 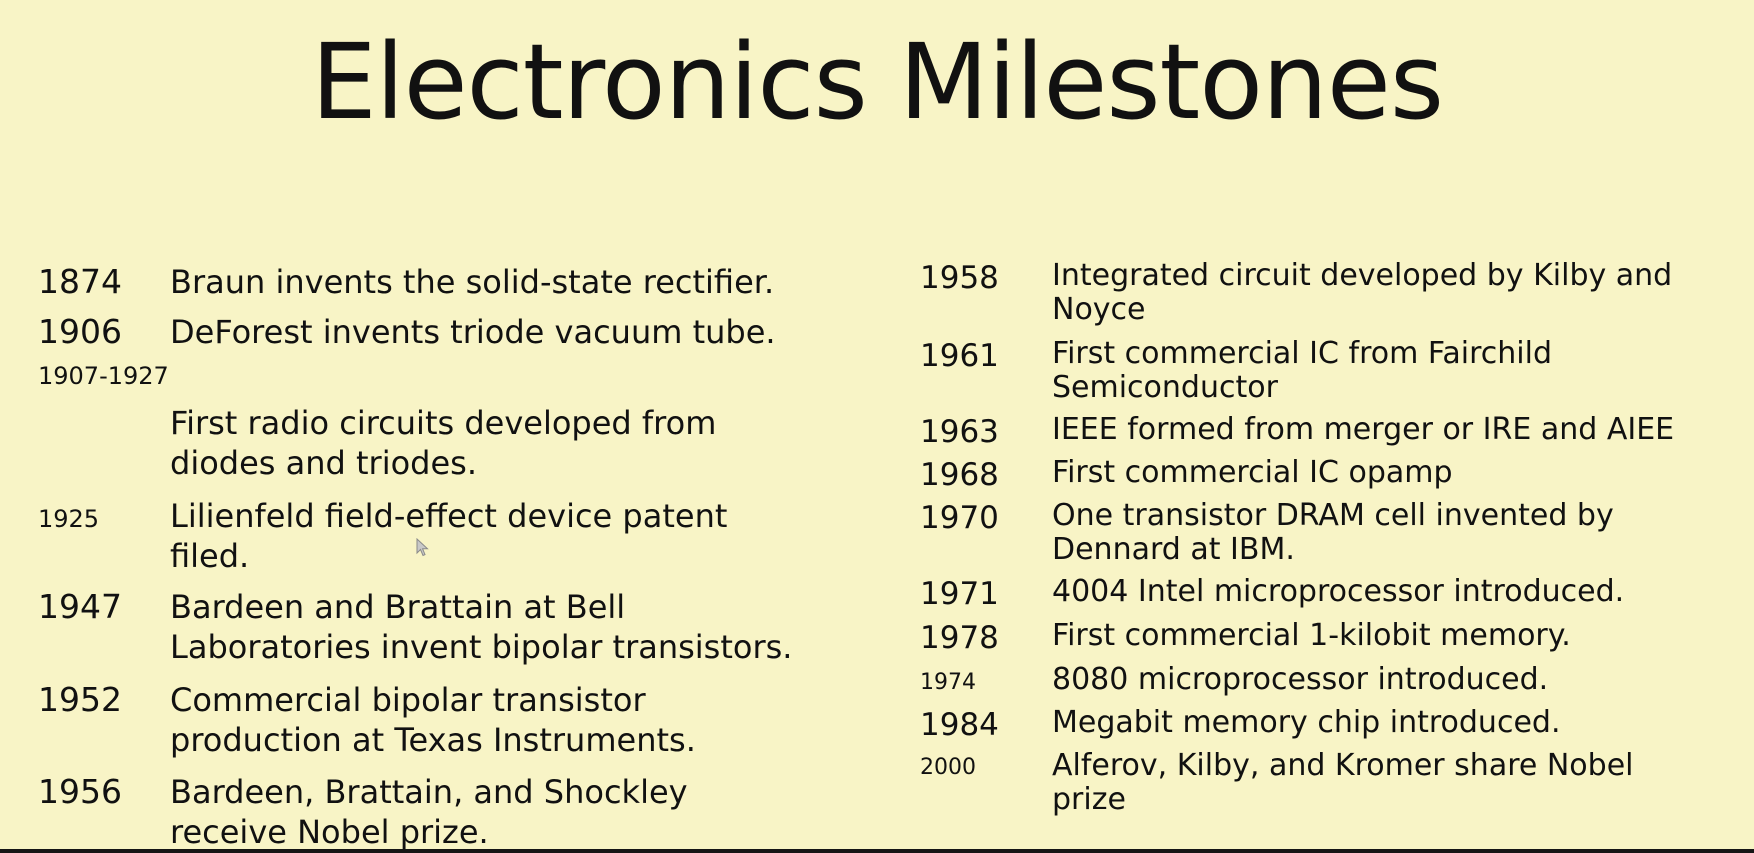 What do you see at coordinates (80, 331) in the screenshot?
I see `milestone-year: 1906` at bounding box center [80, 331].